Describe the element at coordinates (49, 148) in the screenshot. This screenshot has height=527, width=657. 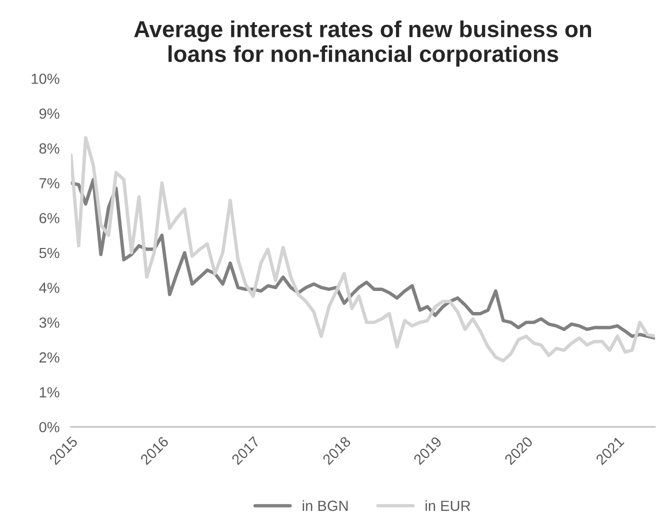
I see `y-tick-label: 8%` at that location.